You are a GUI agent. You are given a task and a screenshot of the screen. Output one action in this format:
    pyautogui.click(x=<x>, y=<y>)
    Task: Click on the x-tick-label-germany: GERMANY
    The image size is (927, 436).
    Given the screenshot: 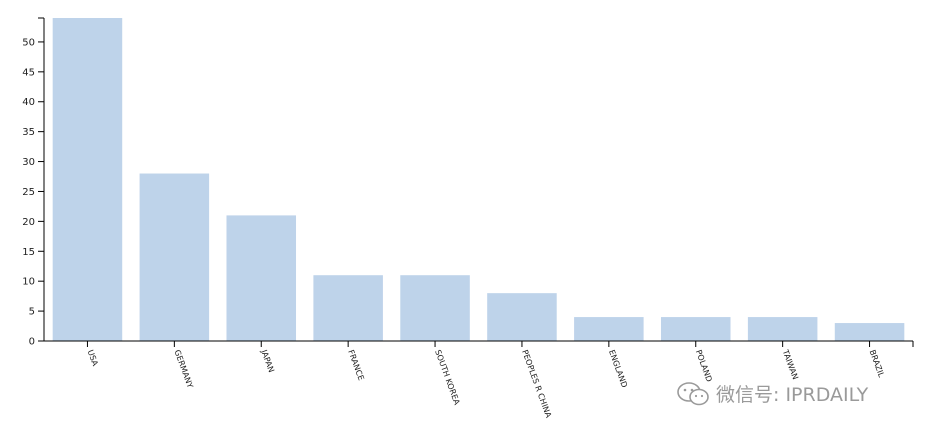 What is the action you would take?
    pyautogui.click(x=183, y=369)
    